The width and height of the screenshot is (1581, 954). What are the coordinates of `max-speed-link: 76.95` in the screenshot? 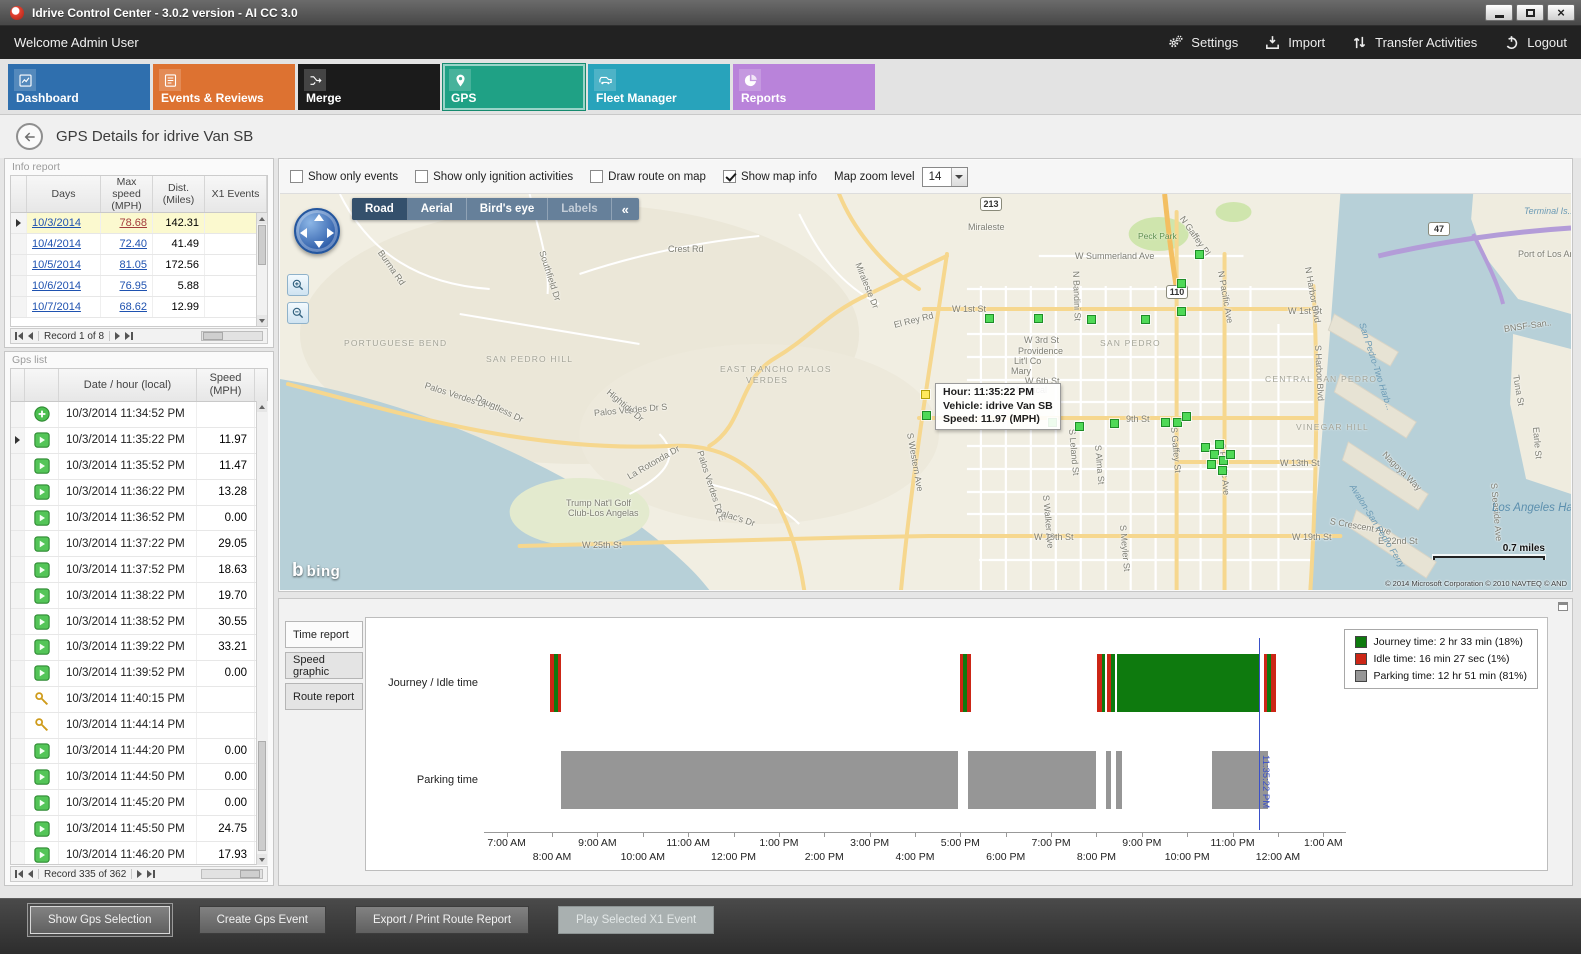 It's located at (133, 286).